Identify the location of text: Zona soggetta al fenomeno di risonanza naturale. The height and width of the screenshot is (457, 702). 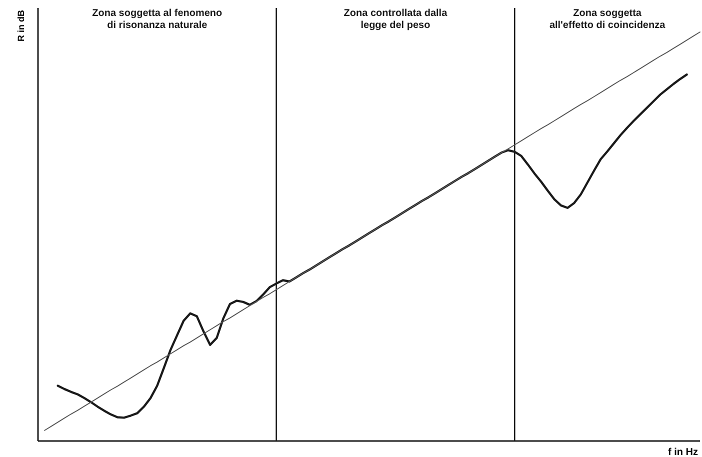
(157, 19).